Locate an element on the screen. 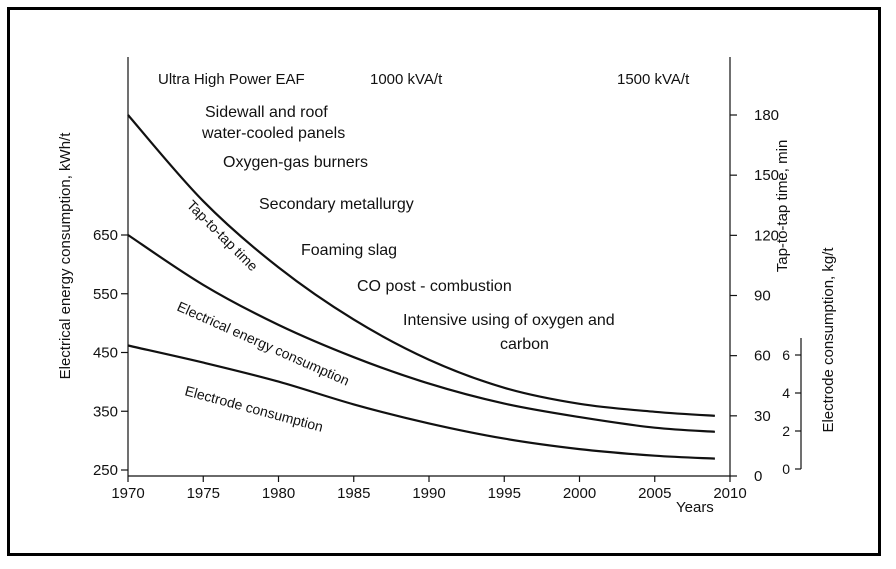  right-tick-group: 0 30 60 90 120 150 180 is located at coordinates (754, 296).